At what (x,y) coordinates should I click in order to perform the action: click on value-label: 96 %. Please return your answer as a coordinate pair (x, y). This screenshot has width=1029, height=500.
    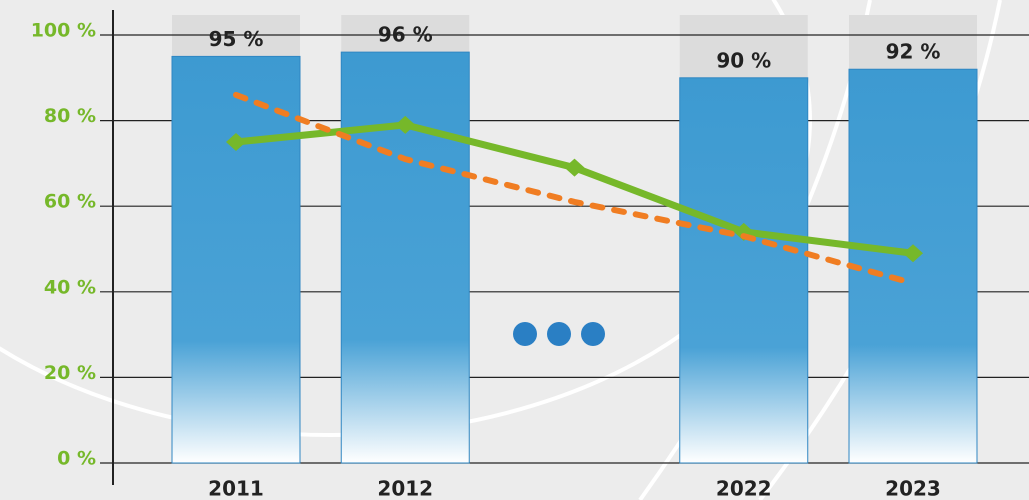
    Looking at the image, I should click on (405, 35).